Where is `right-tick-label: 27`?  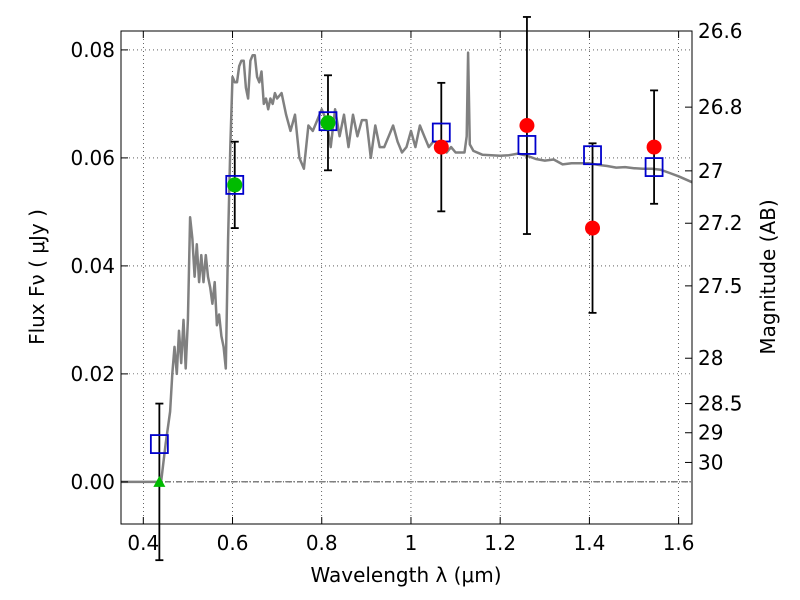 right-tick-label: 27 is located at coordinates (710, 171).